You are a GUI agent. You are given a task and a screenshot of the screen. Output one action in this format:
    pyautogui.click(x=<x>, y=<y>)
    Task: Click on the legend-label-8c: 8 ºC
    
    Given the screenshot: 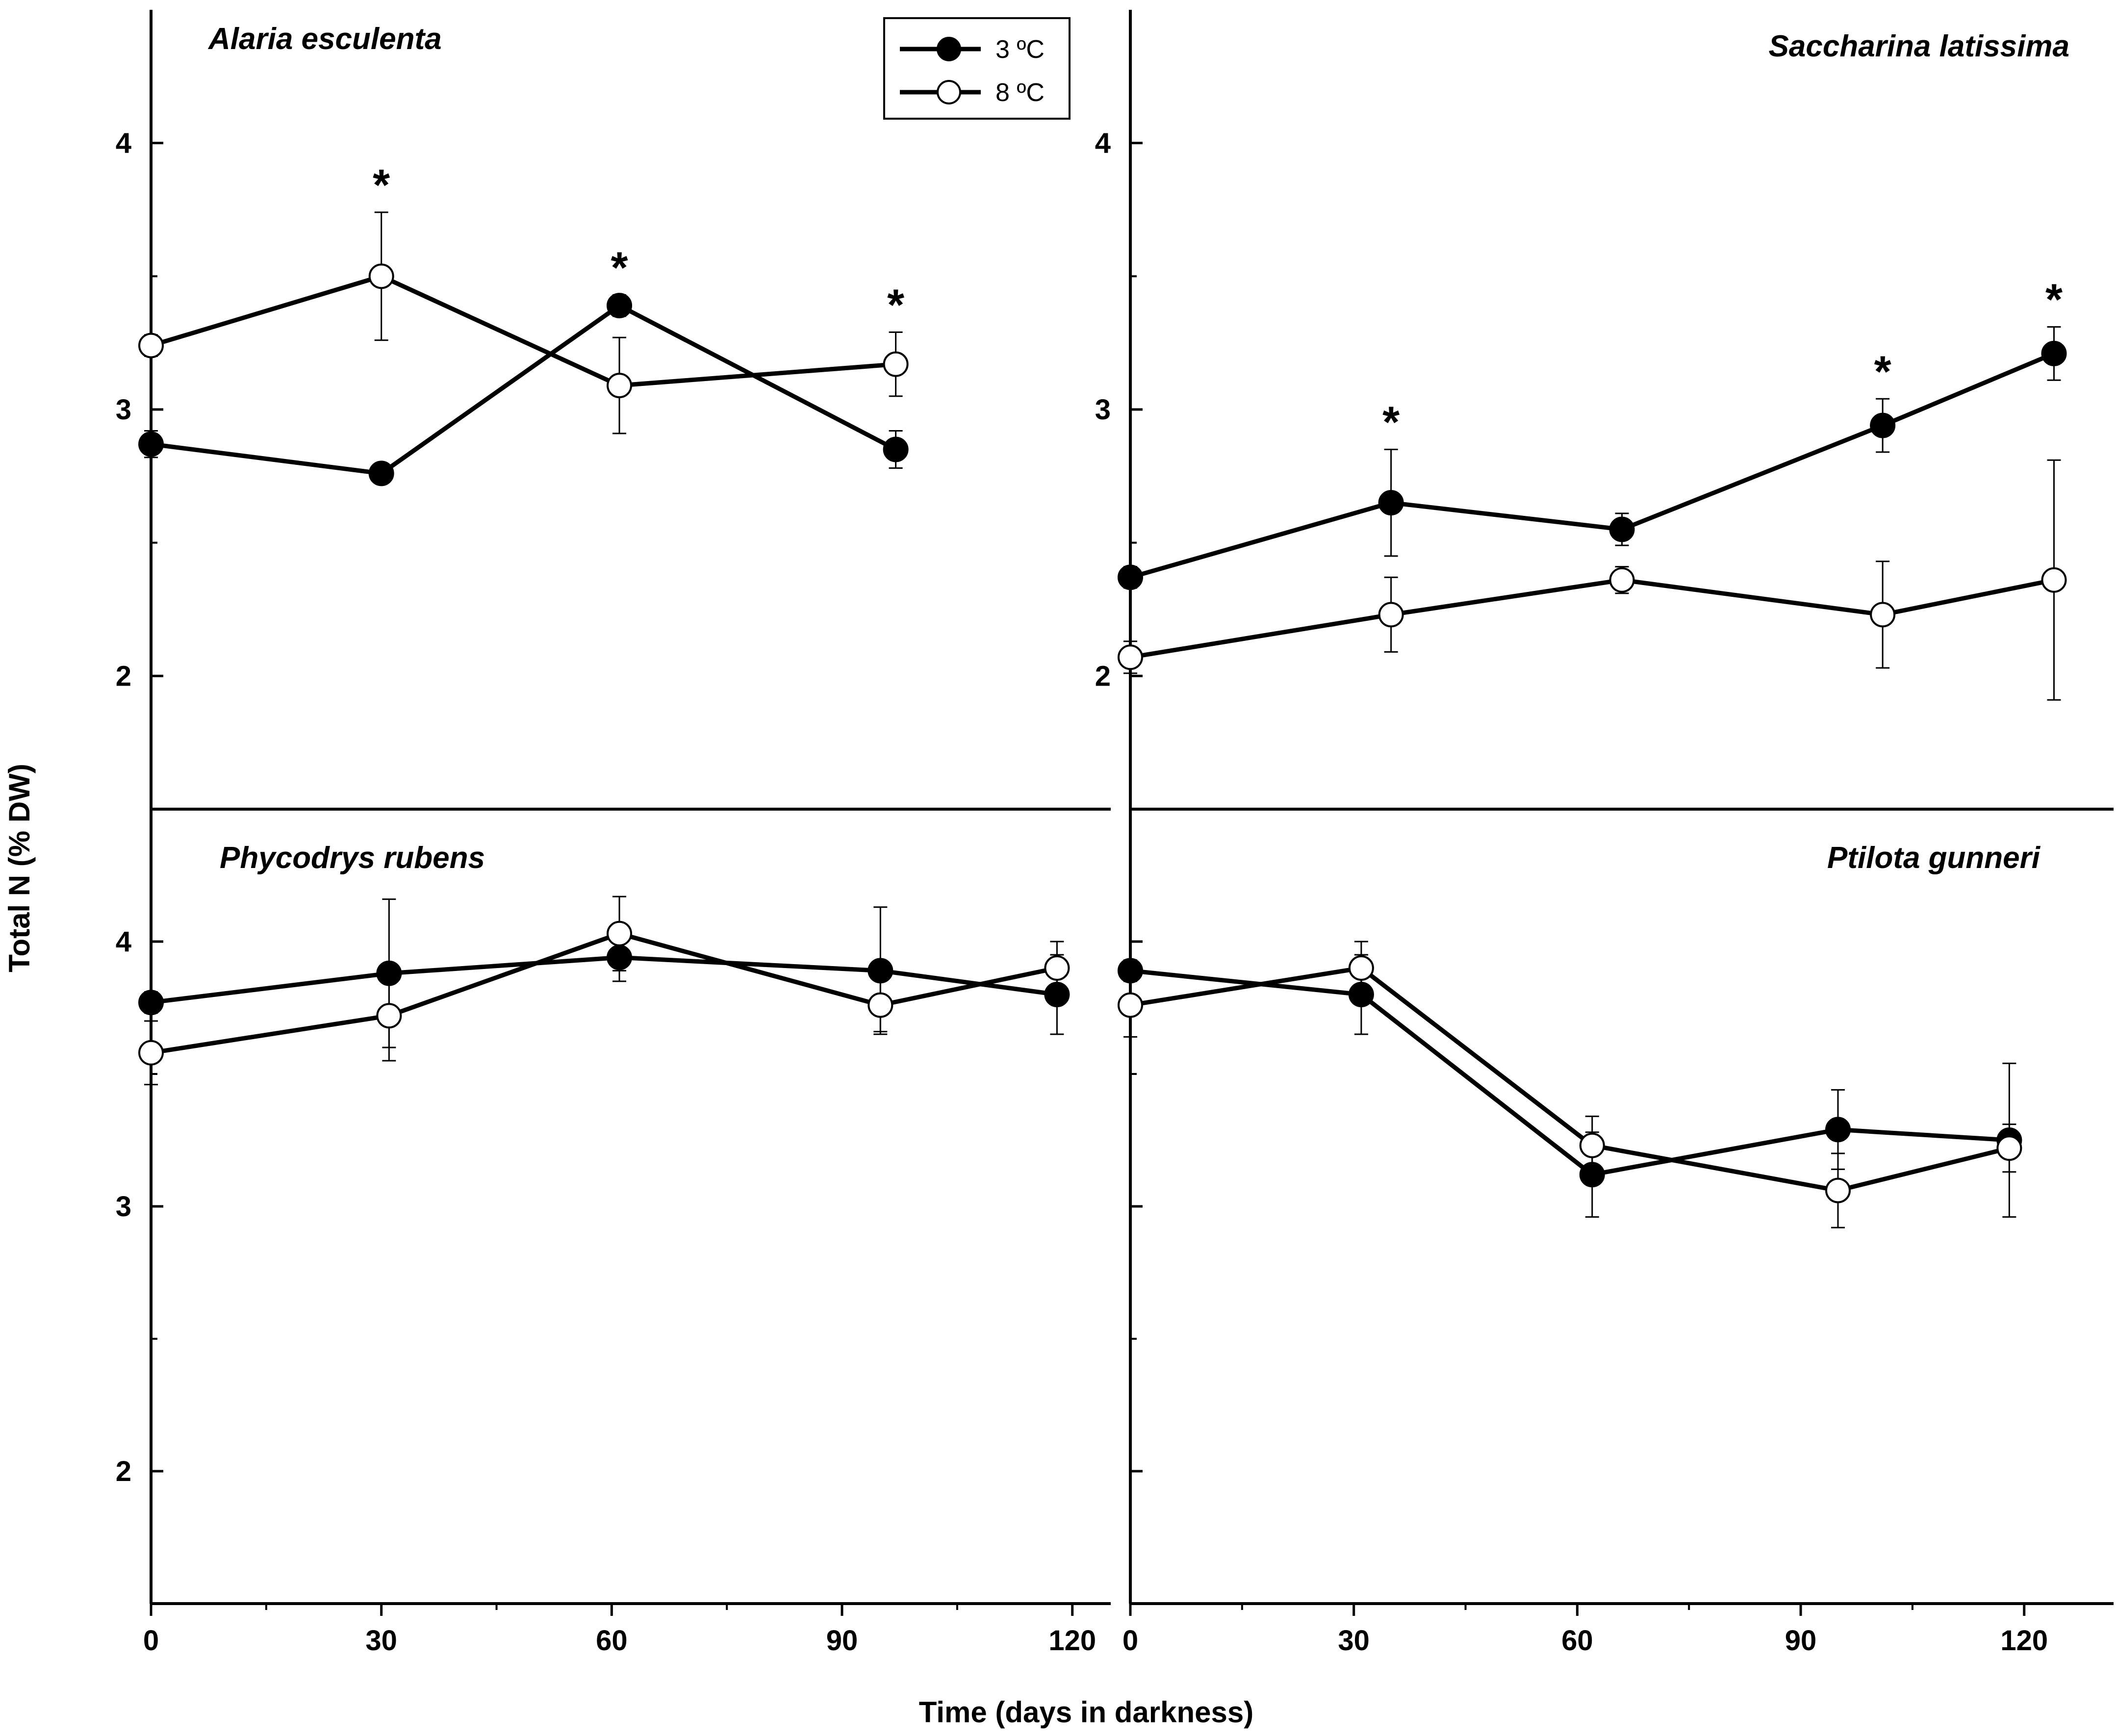 What is the action you would take?
    pyautogui.click(x=1020, y=93)
    